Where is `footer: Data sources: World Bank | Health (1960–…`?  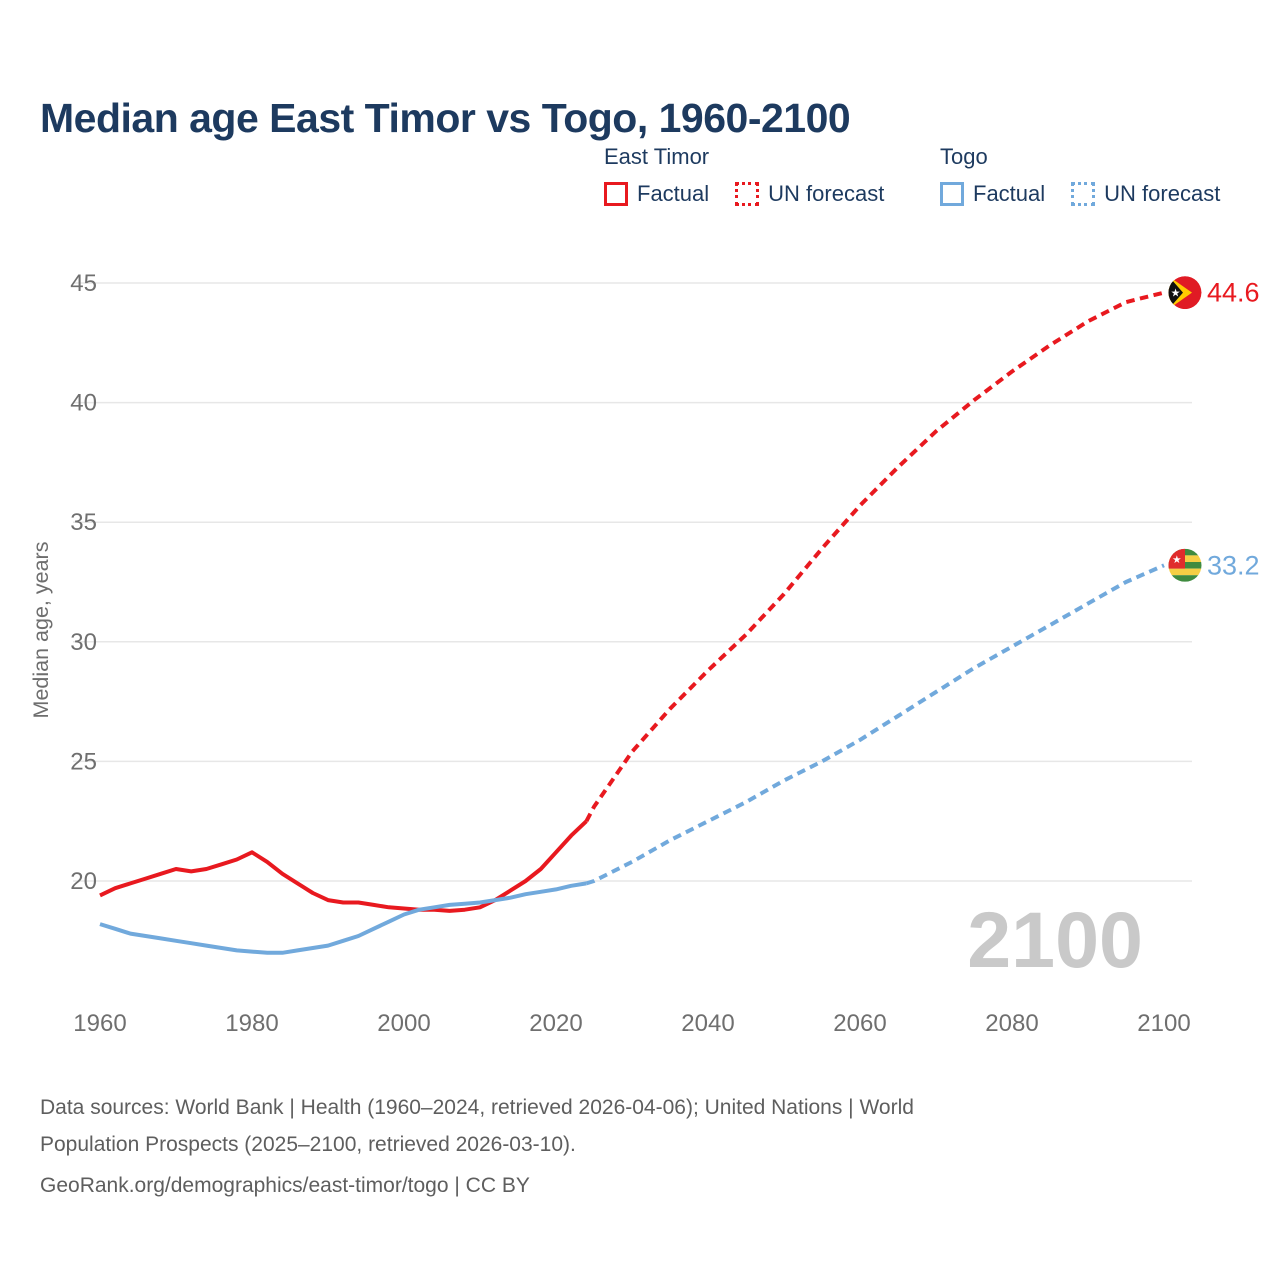 footer: Data sources: World Bank | Health (1960–… is located at coordinates (605, 1146).